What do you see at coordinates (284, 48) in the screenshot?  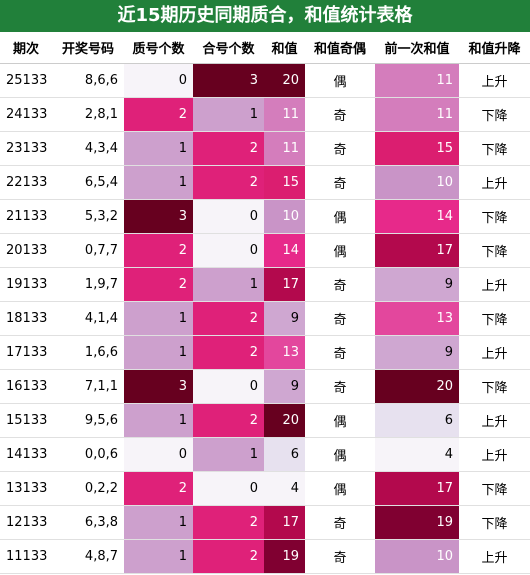 I see `column-header: 和值` at bounding box center [284, 48].